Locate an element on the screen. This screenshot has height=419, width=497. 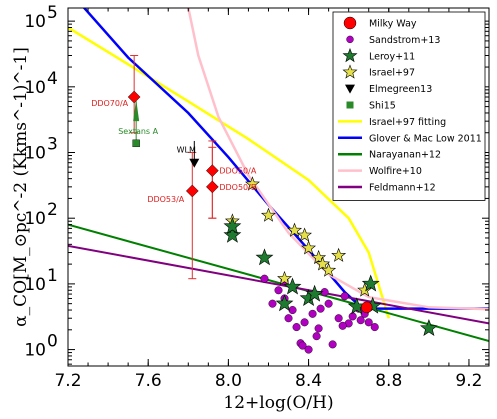
y-tick-exponent: 5 is located at coordinates (52, 13).